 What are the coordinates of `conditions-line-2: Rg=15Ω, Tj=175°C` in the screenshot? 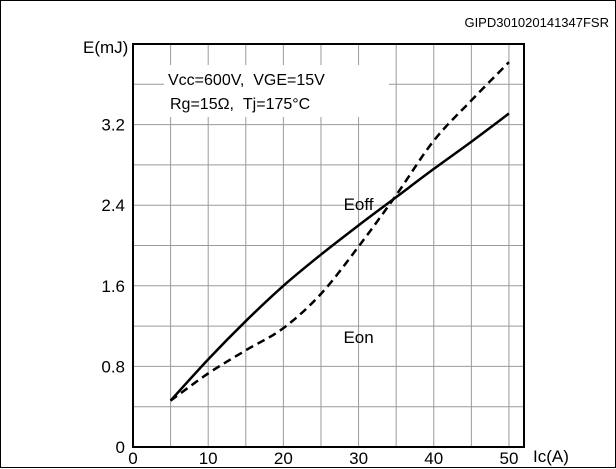 It's located at (240, 104).